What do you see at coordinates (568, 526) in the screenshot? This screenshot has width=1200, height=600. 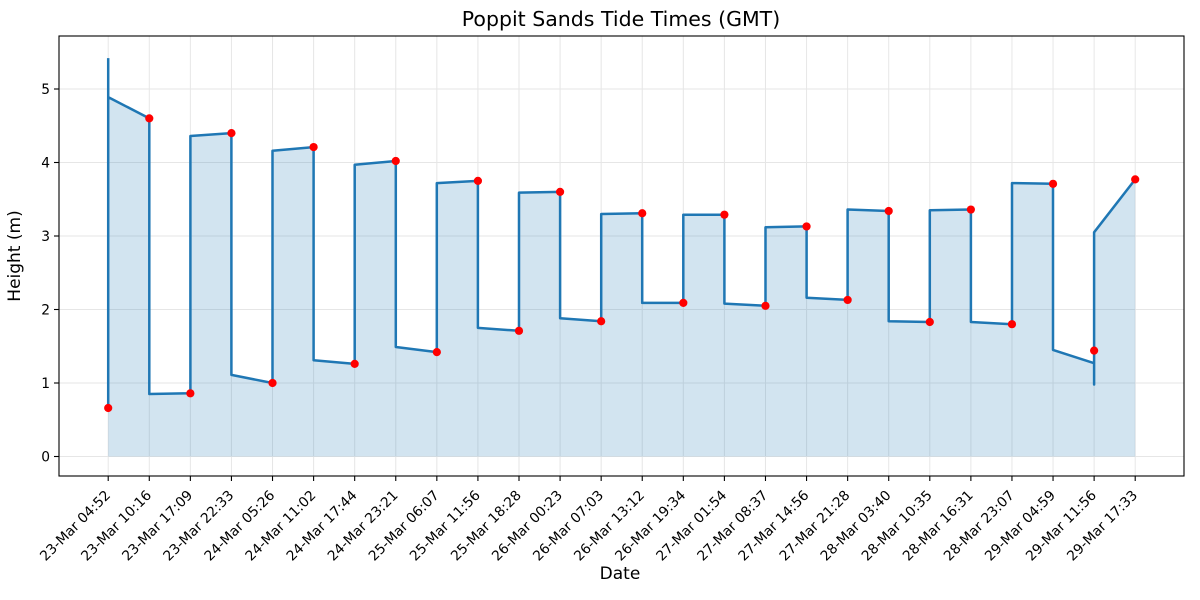 I see `x-tick-label: 26-Mar 07:03` at bounding box center [568, 526].